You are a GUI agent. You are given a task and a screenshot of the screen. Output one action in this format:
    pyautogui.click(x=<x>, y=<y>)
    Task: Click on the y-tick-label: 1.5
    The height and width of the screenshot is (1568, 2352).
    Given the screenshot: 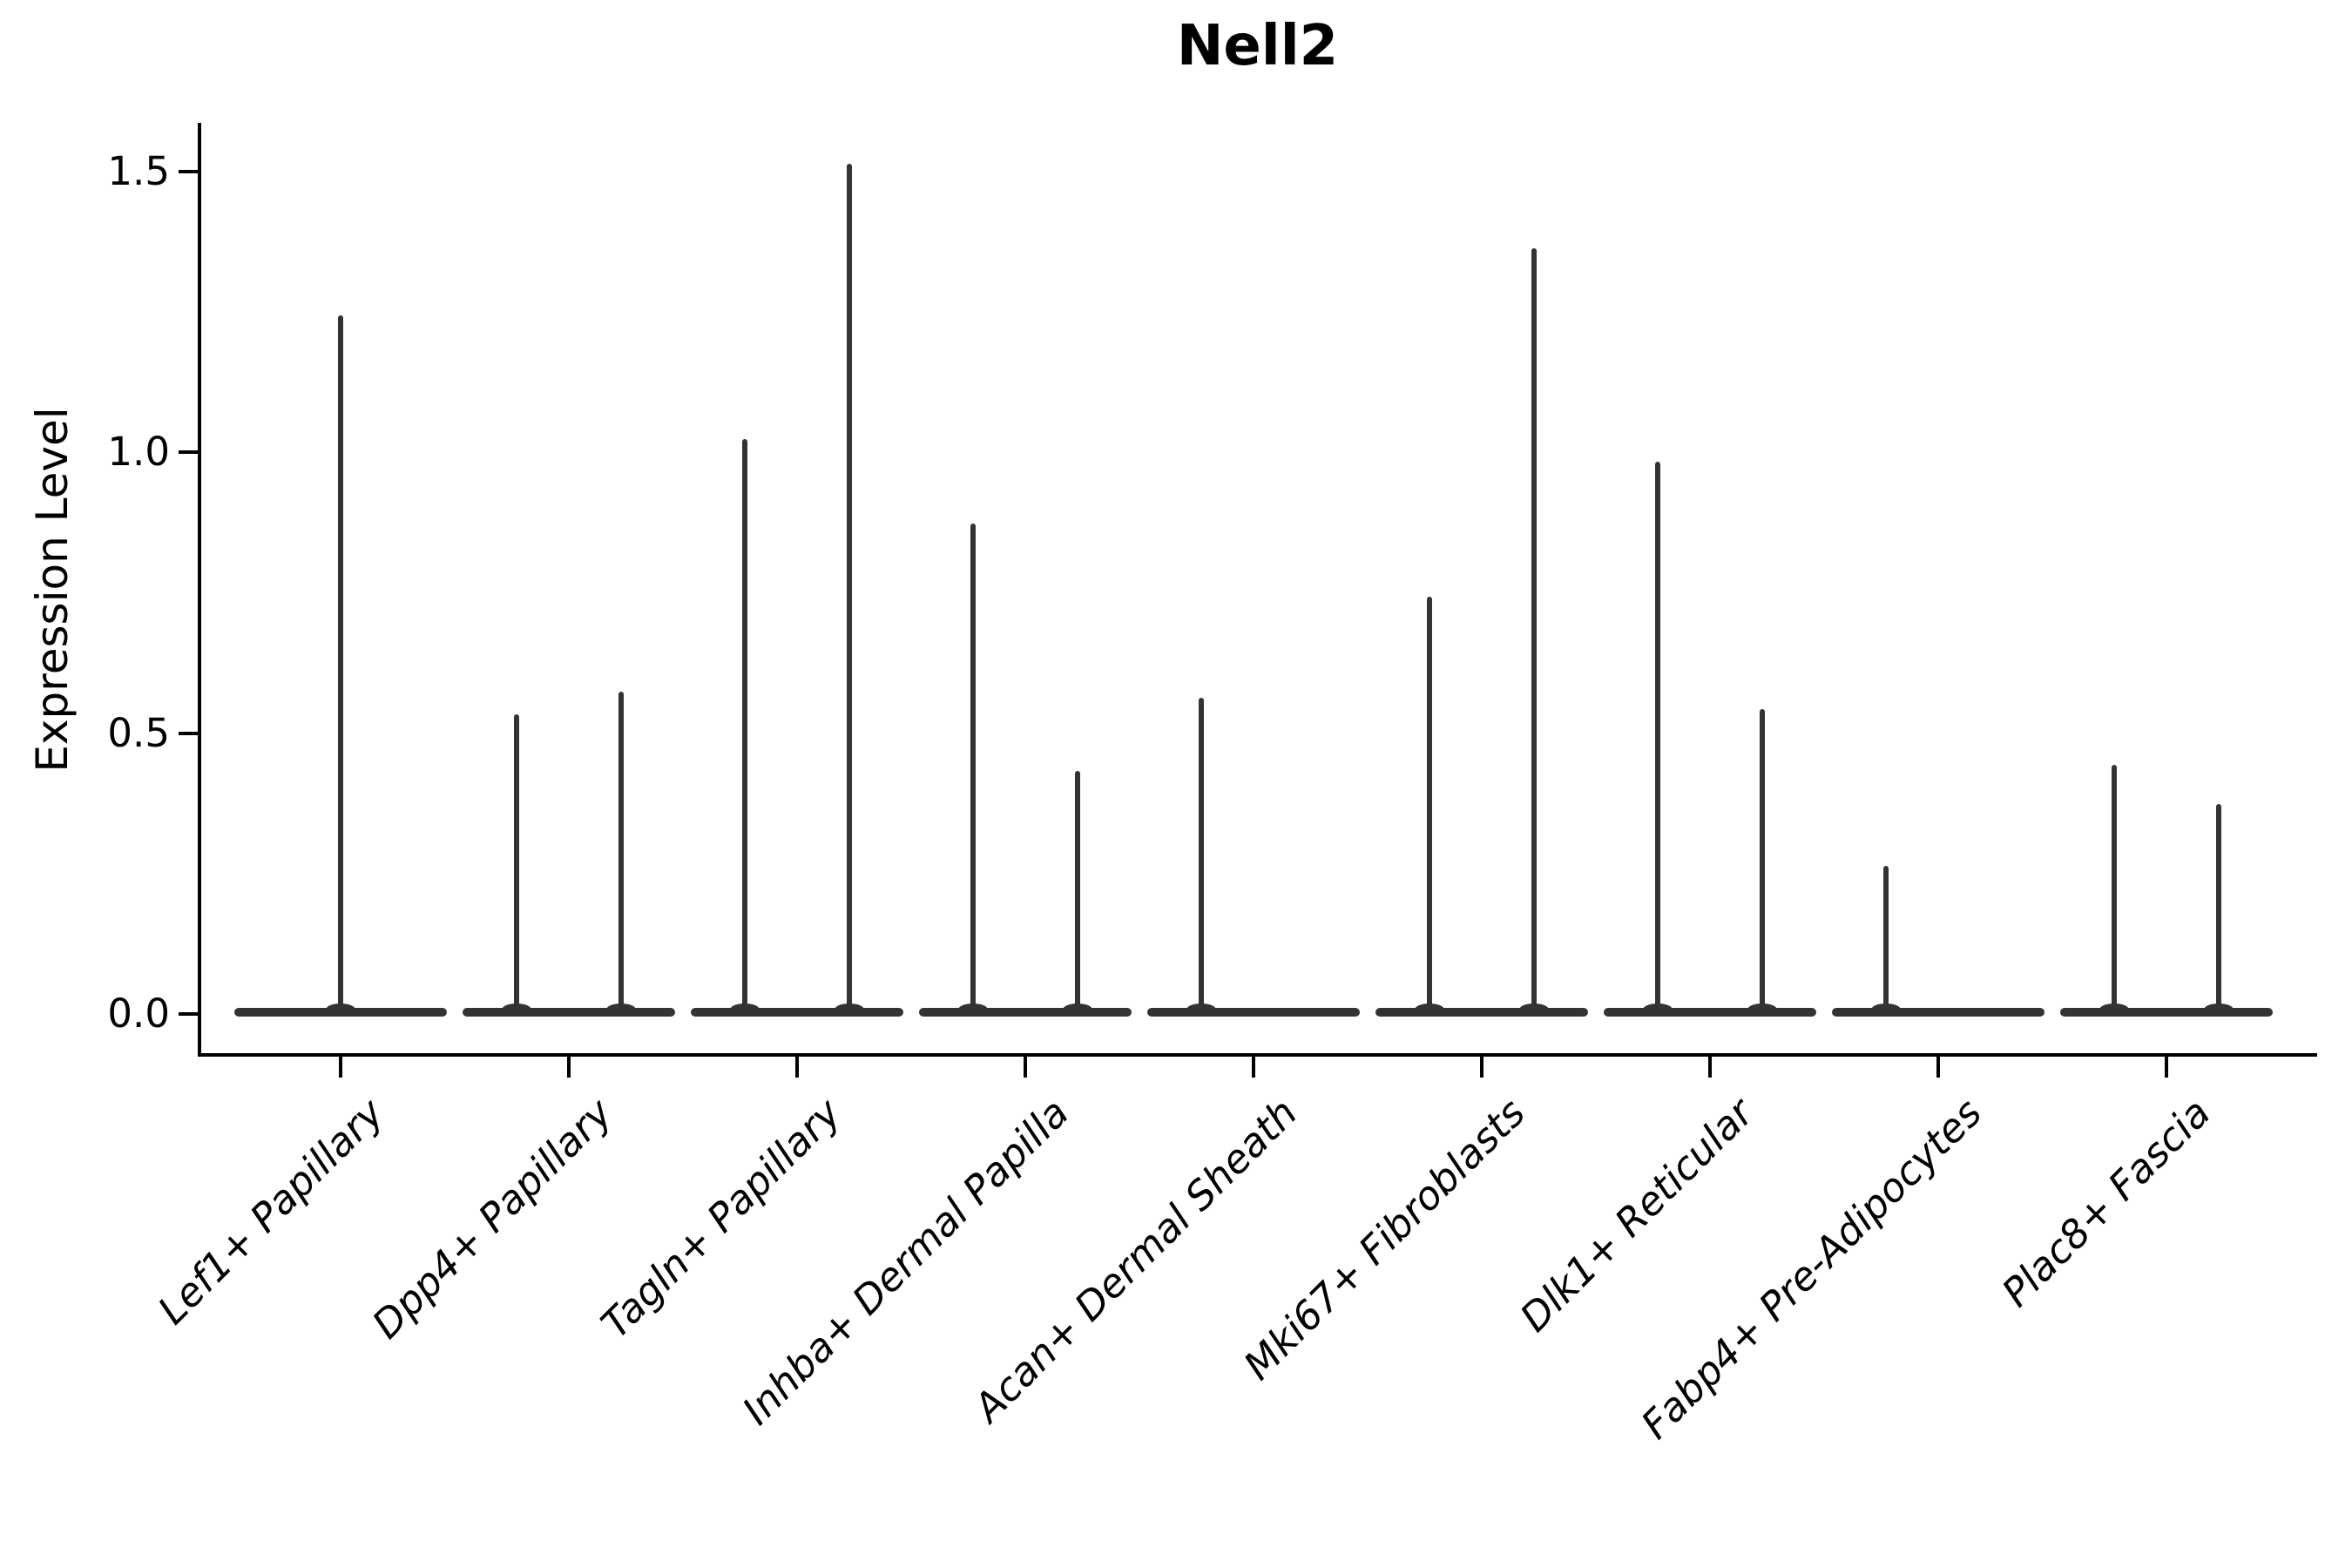 What is the action you would take?
    pyautogui.click(x=138, y=170)
    